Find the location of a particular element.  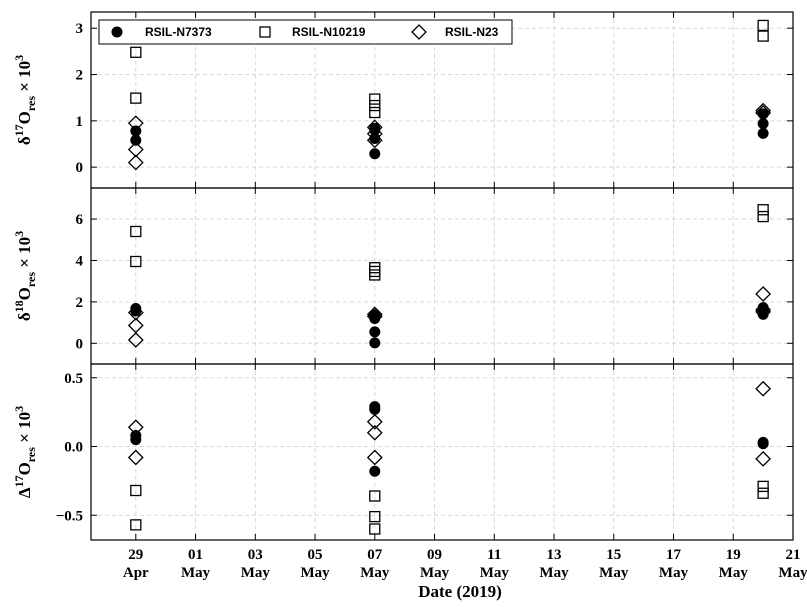

y-axis-label: δ17Ores × 103 is located at coordinates (25, 100).